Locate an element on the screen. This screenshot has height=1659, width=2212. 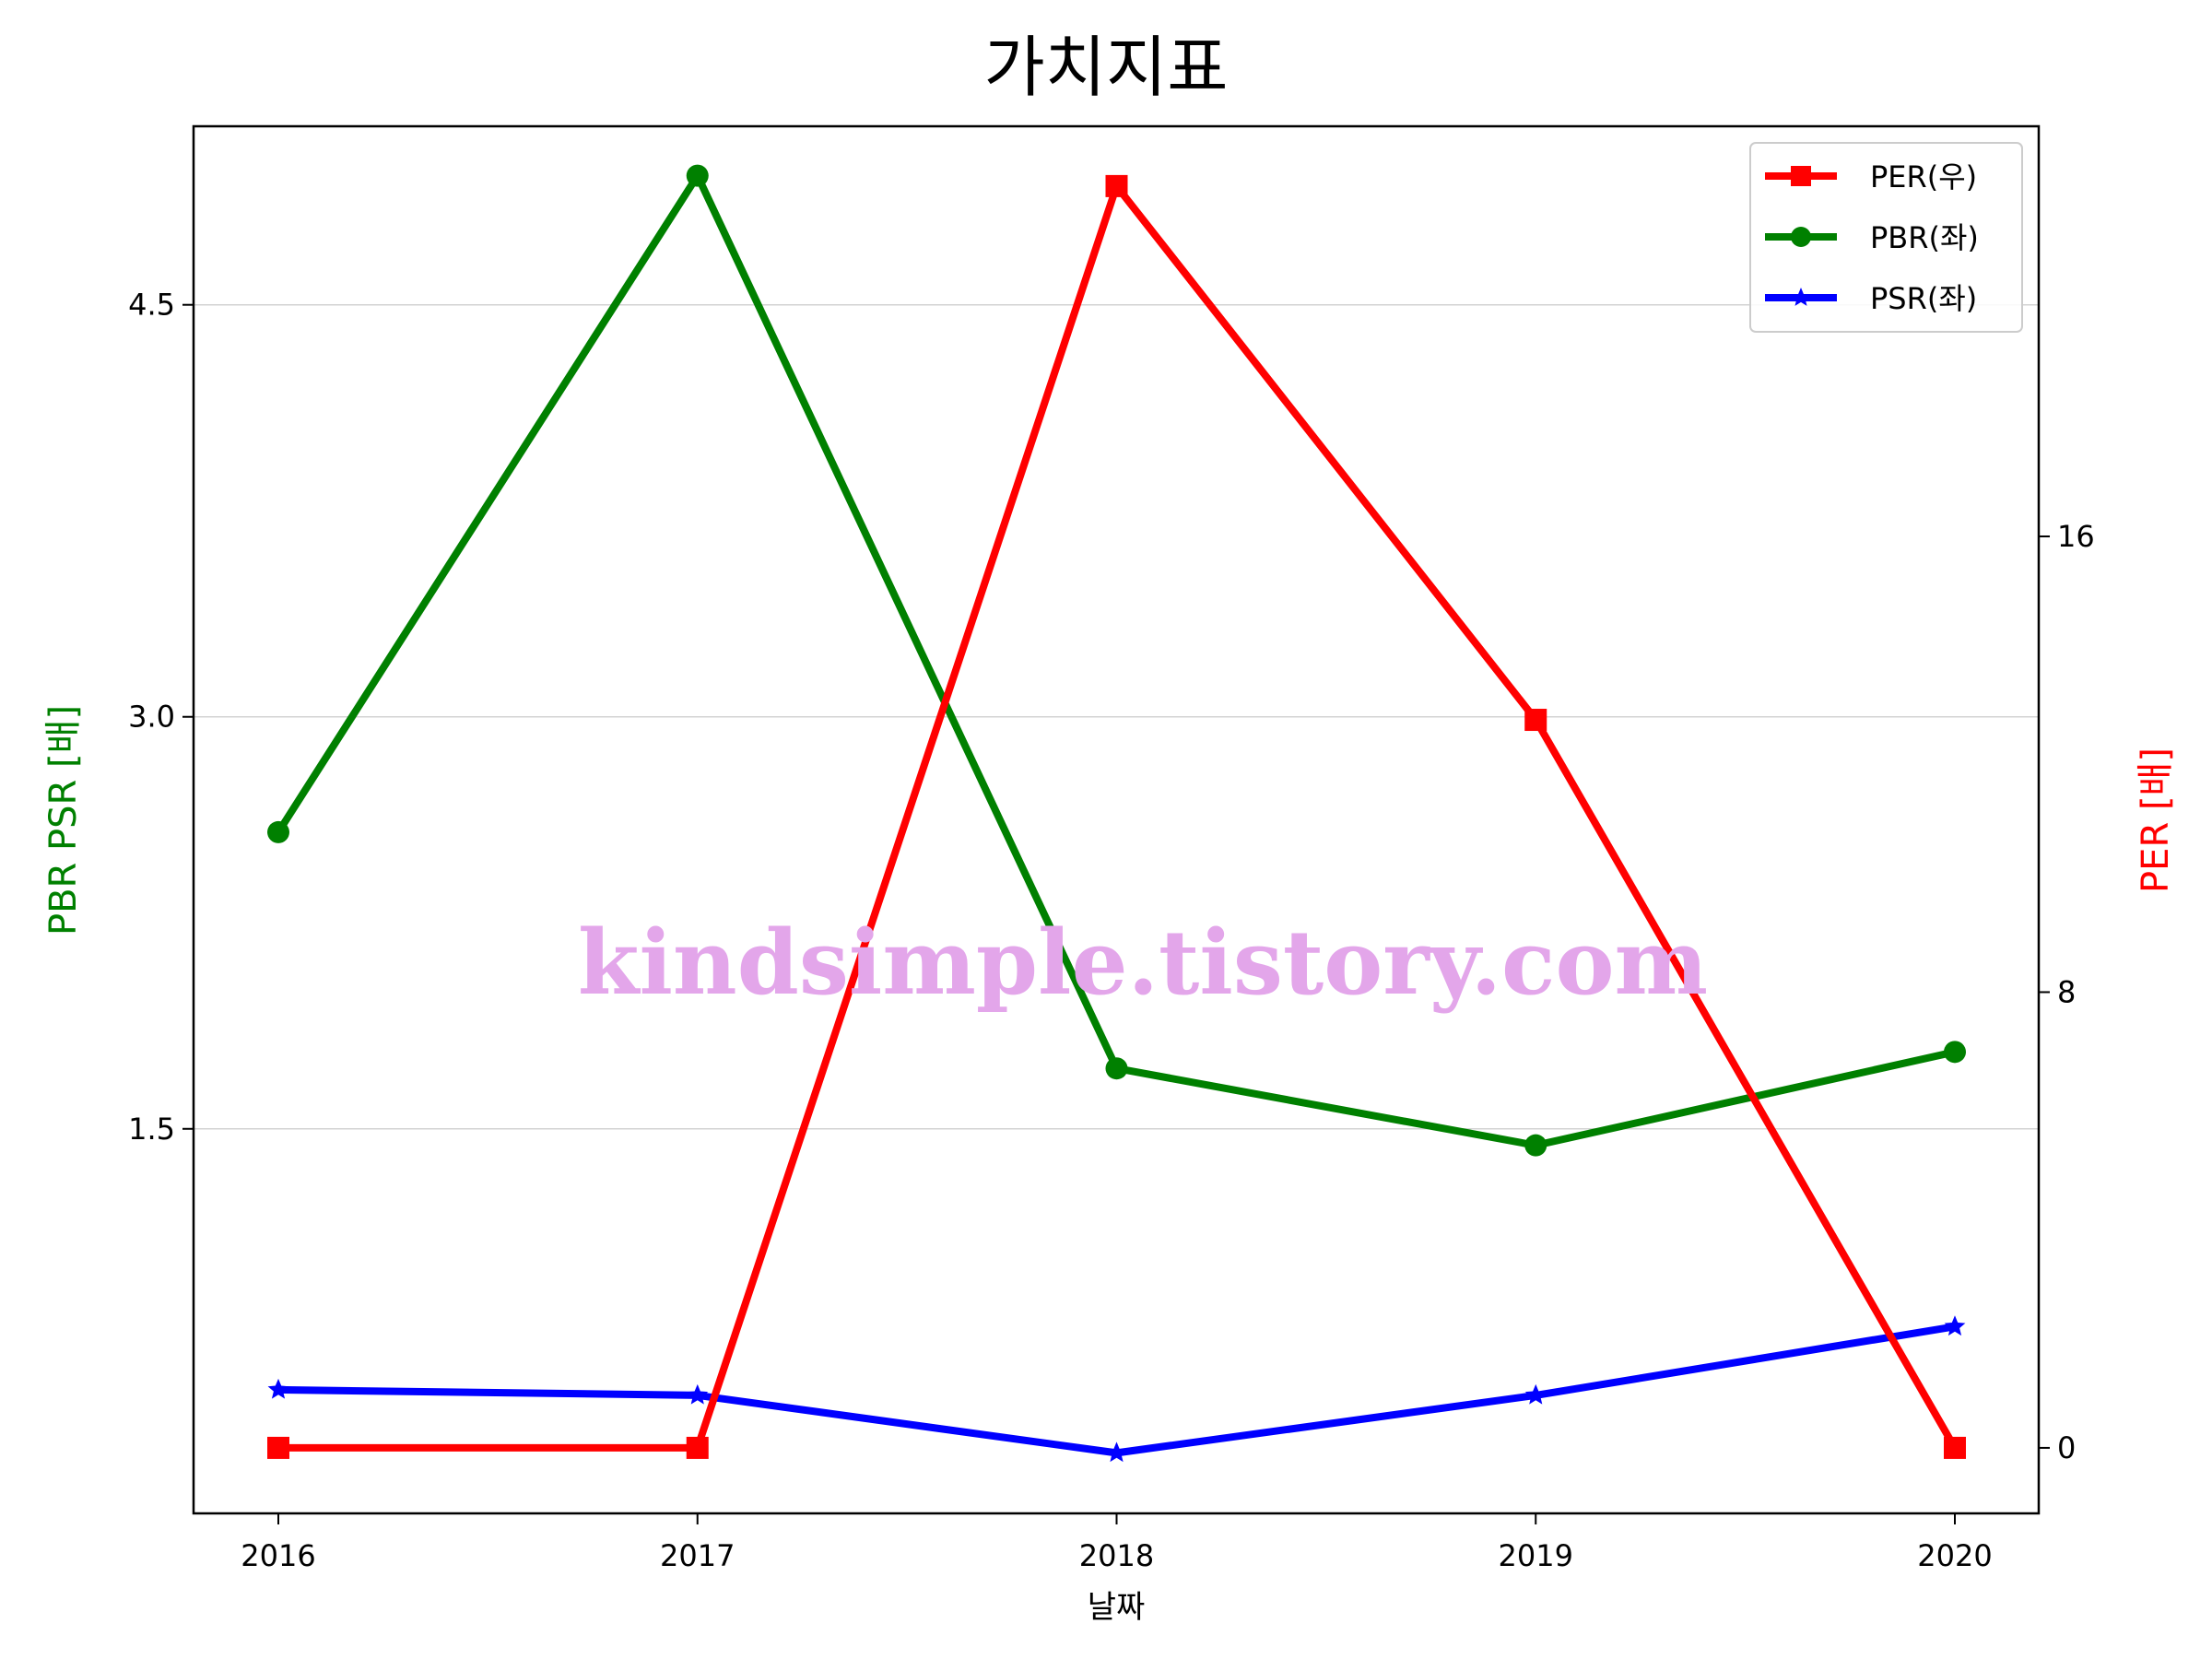
x-axis-label: 날짜 is located at coordinates (1117, 1607).